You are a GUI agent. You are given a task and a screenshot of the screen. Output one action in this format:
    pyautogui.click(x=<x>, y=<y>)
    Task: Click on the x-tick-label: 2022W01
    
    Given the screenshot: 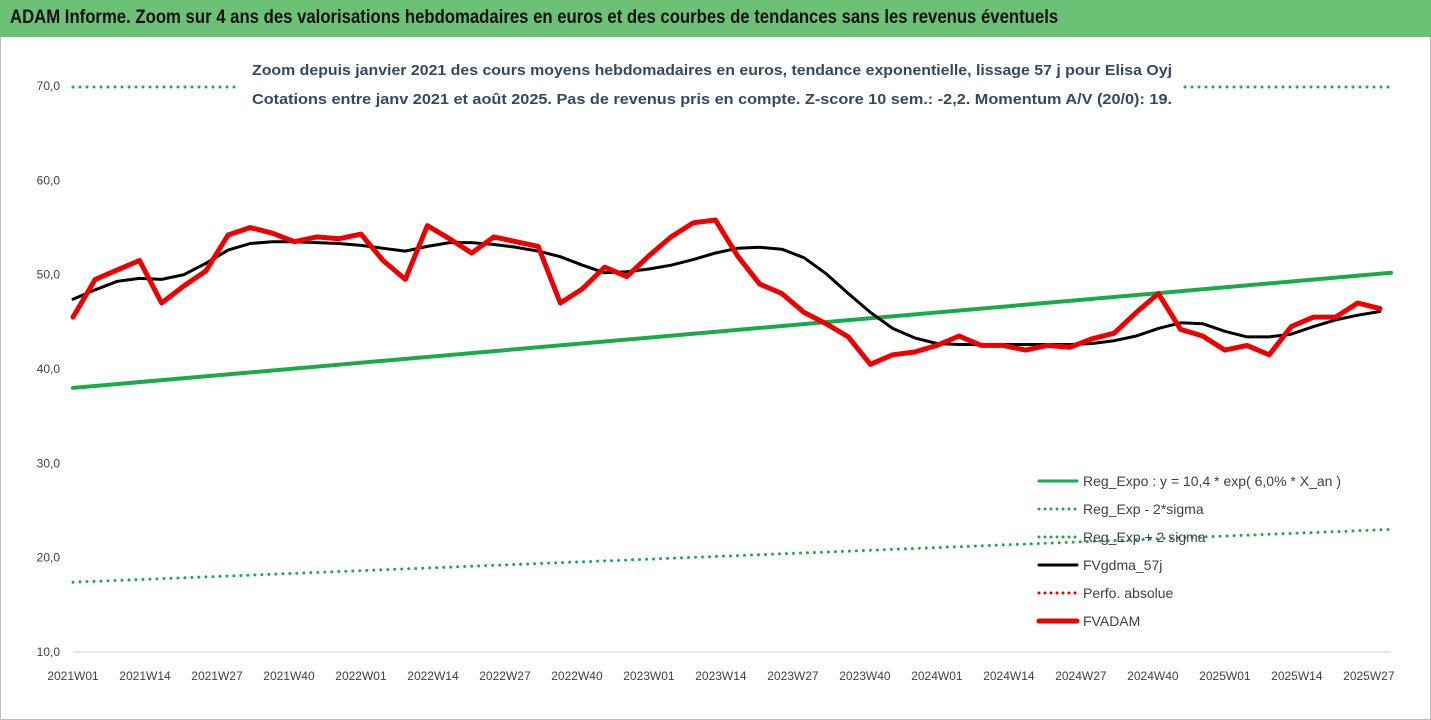 What is the action you would take?
    pyautogui.click(x=361, y=676)
    